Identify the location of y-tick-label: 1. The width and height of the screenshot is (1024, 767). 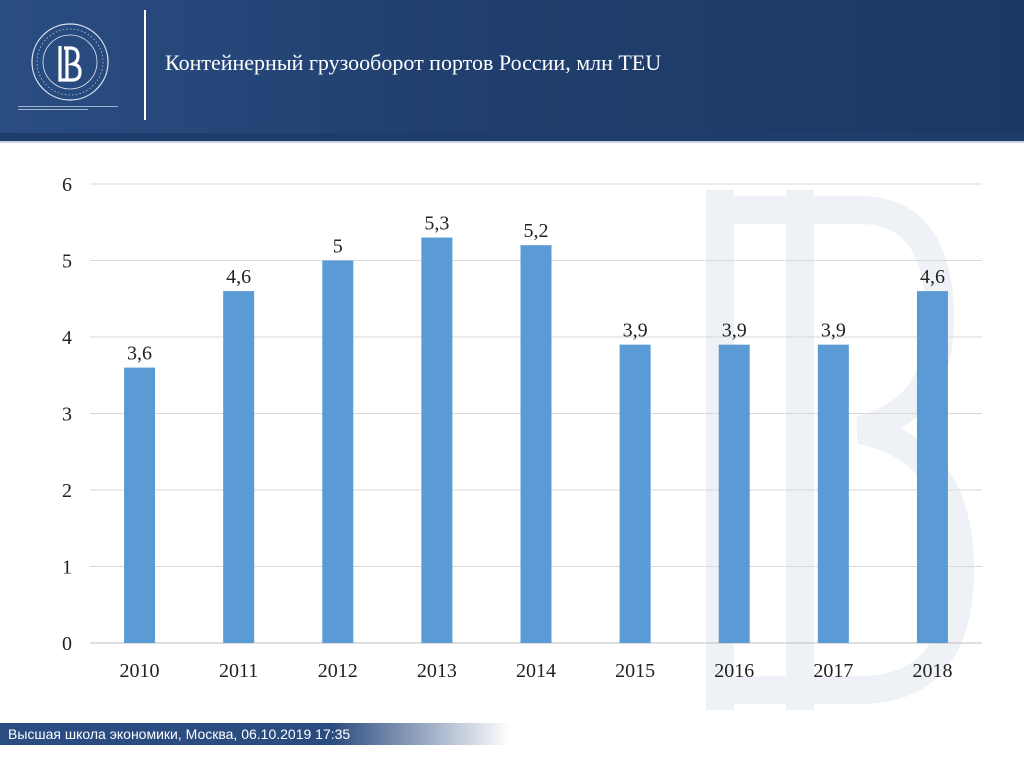
(67, 568).